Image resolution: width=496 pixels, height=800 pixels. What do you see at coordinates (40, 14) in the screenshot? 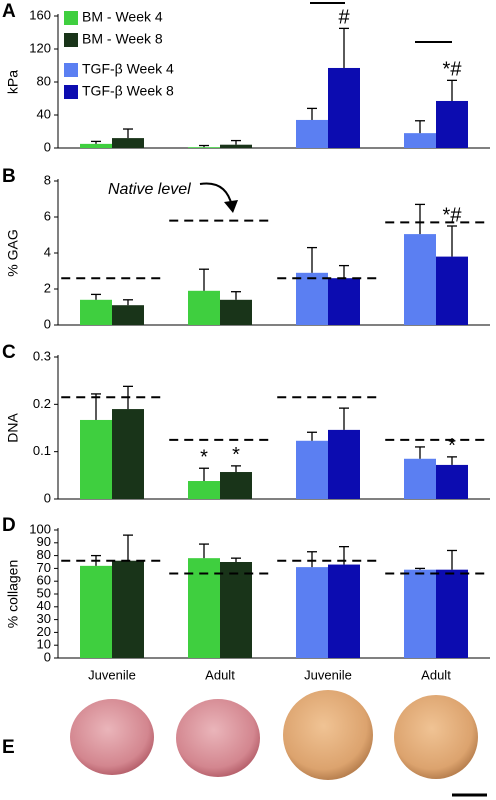
I see `y-tick-label: 160` at bounding box center [40, 14].